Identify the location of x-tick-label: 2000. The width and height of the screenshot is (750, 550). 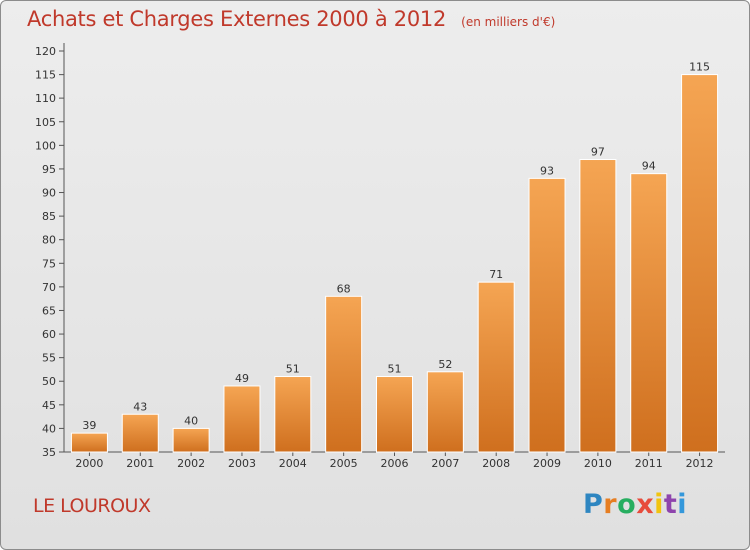
(89, 463).